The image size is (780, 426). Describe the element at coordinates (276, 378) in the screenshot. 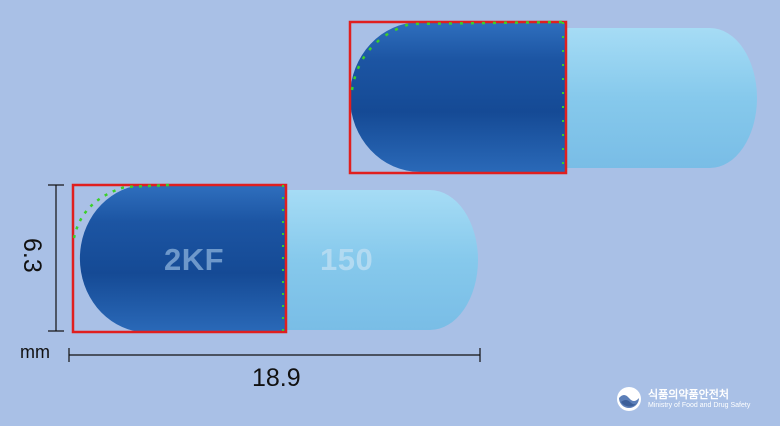

I see `length-label: 18.9` at that location.